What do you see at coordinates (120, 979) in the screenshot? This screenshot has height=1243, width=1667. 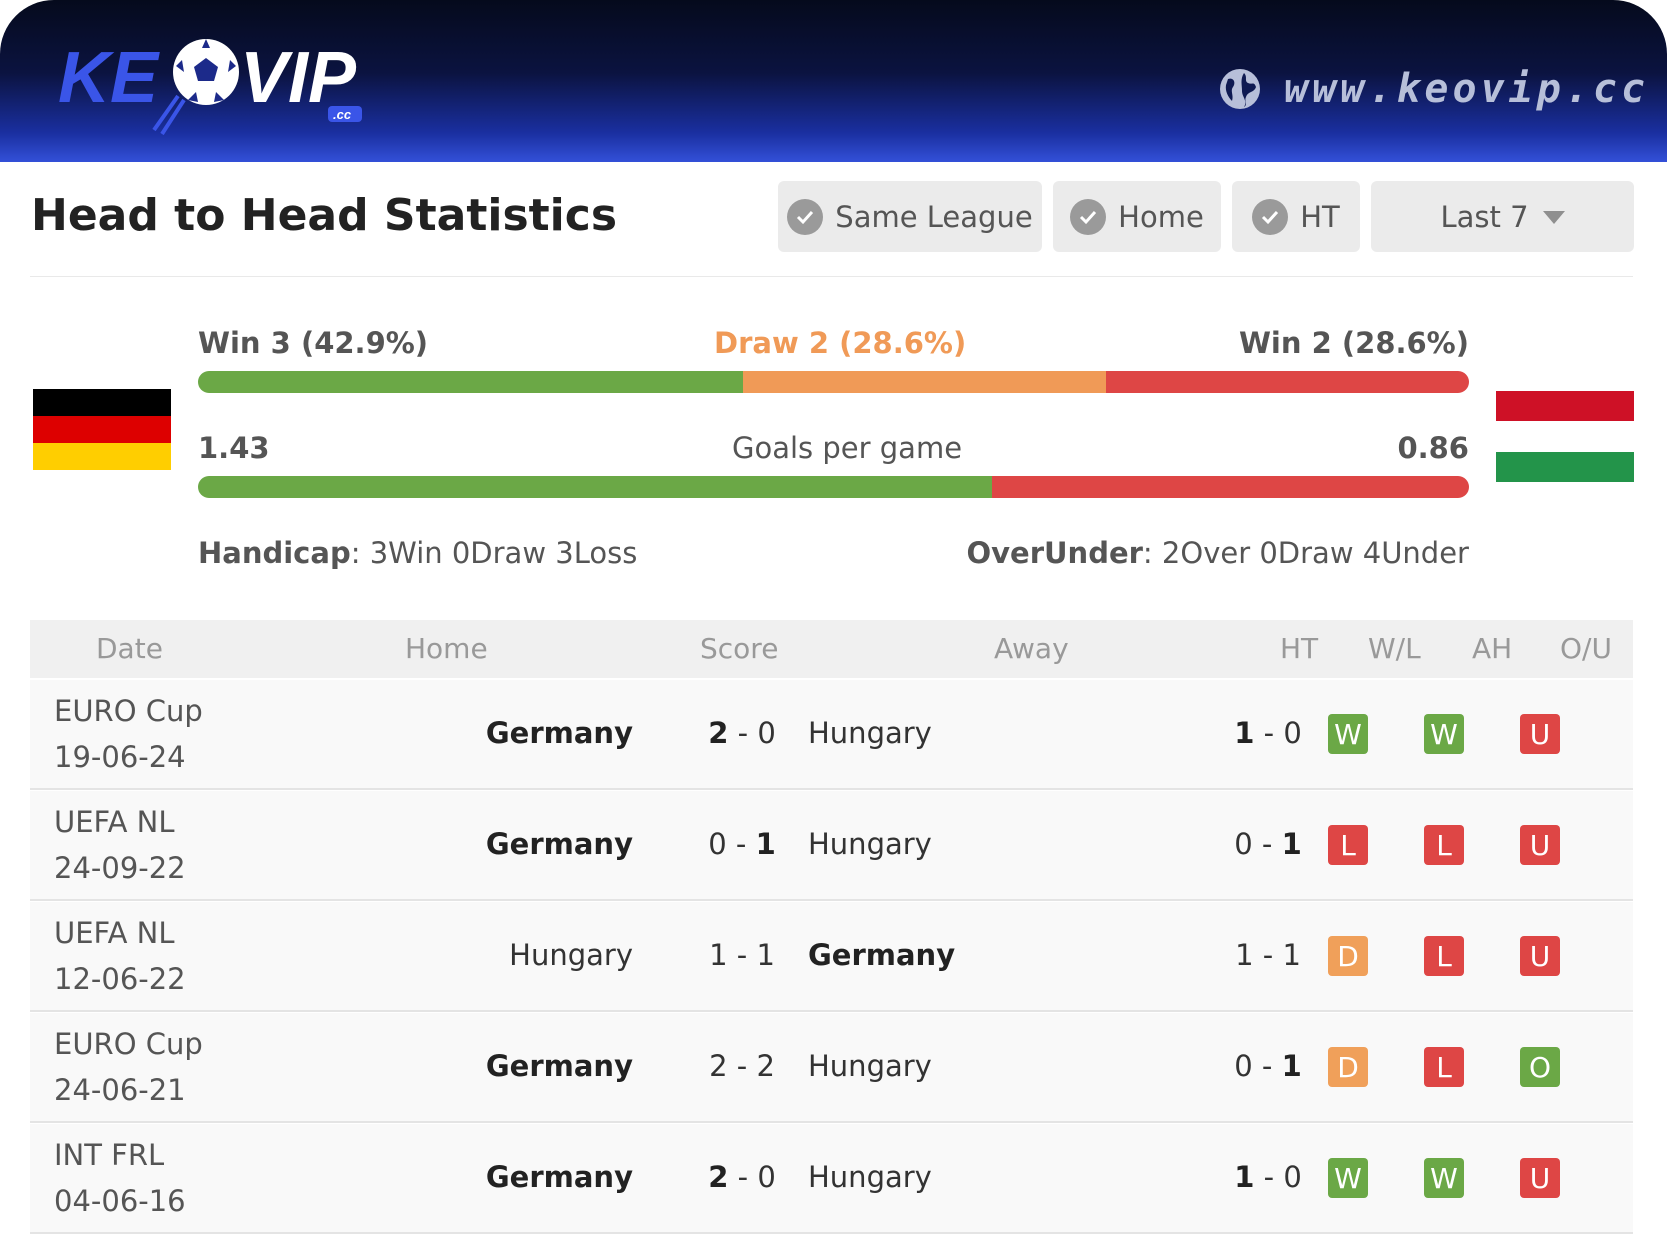 I see `match-date: 12-06-22` at bounding box center [120, 979].